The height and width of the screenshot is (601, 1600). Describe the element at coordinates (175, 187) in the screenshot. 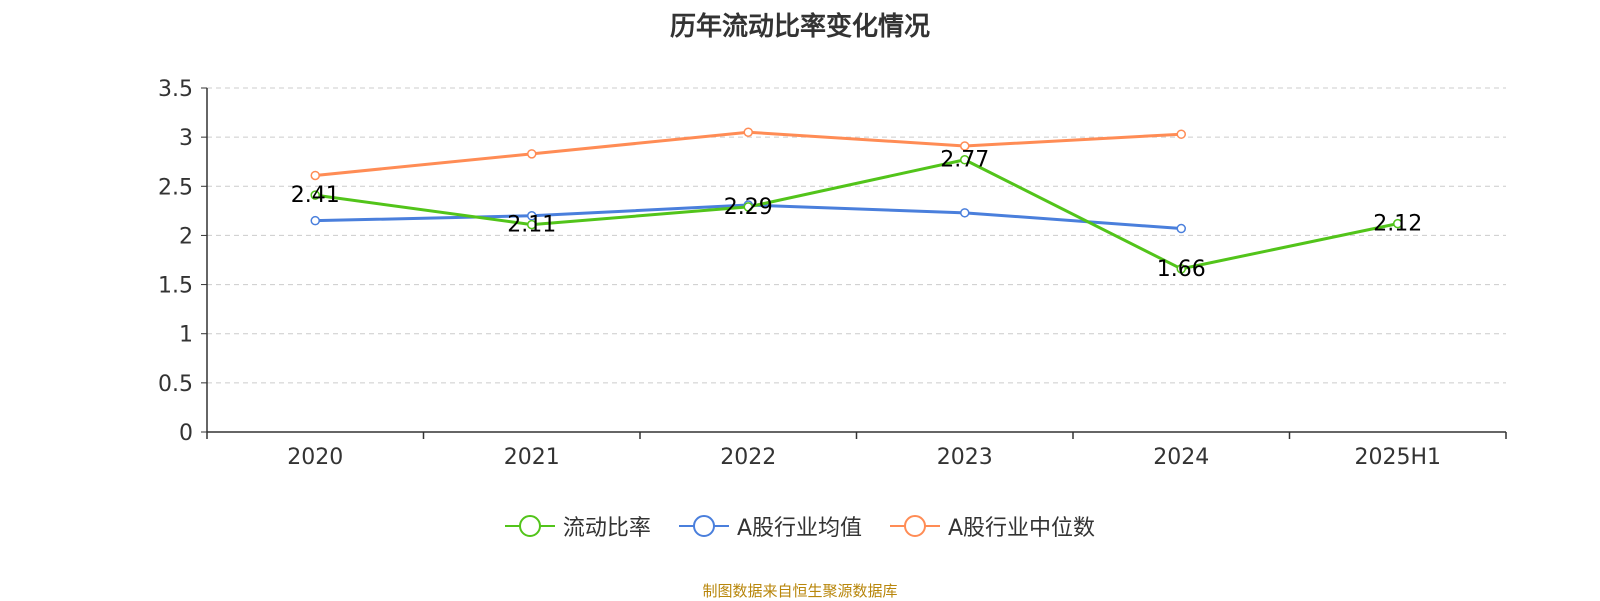

I see `y-tick-label: 2.5` at that location.